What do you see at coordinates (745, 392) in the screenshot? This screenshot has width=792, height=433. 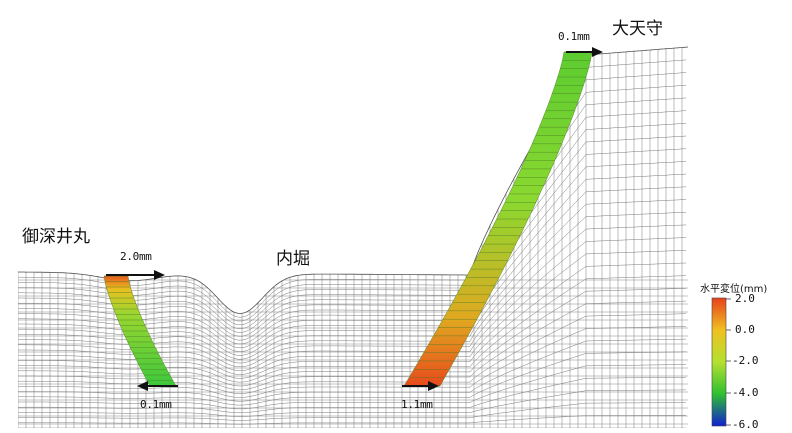 I see `colorbar-tick-label: -4.0` at bounding box center [745, 392].